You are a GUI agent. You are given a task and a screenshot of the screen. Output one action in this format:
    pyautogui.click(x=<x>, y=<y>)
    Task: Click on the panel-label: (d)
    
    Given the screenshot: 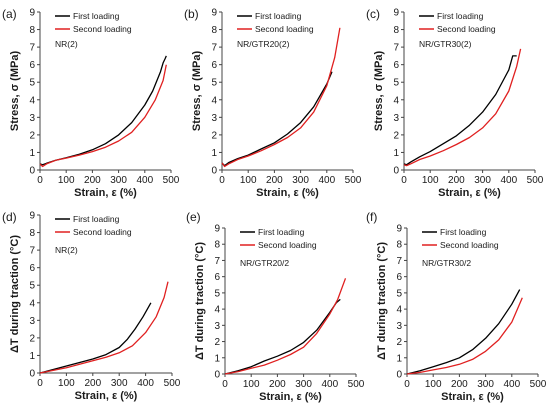 What is the action you would take?
    pyautogui.click(x=9, y=217)
    